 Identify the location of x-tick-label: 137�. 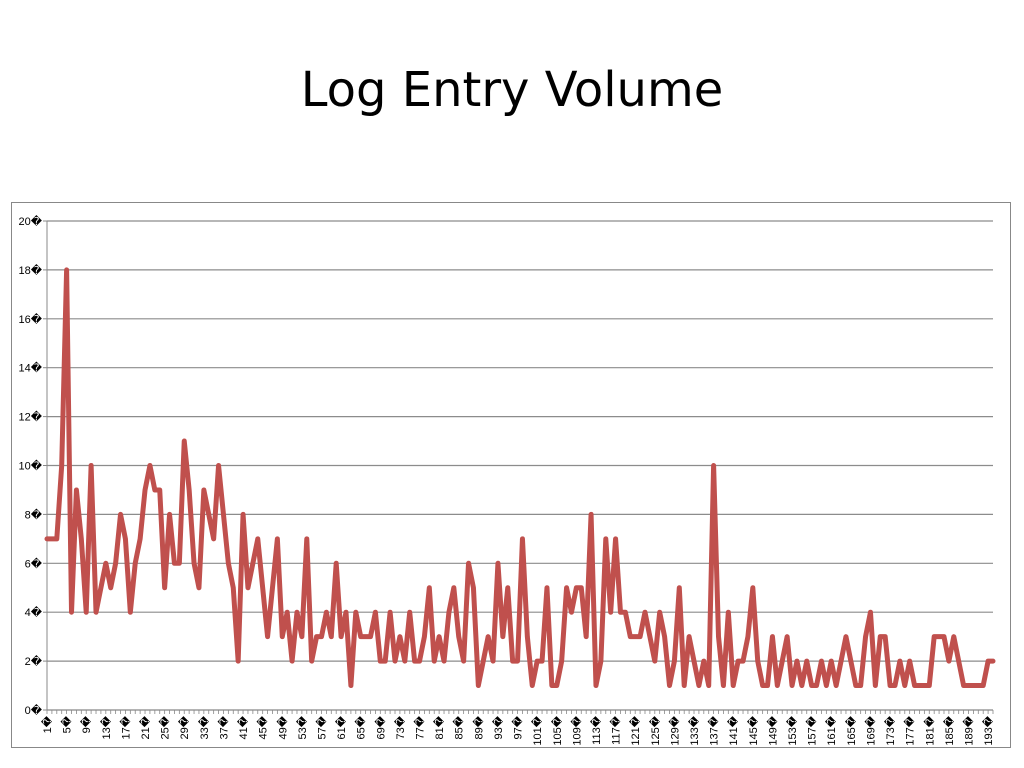
(714, 730).